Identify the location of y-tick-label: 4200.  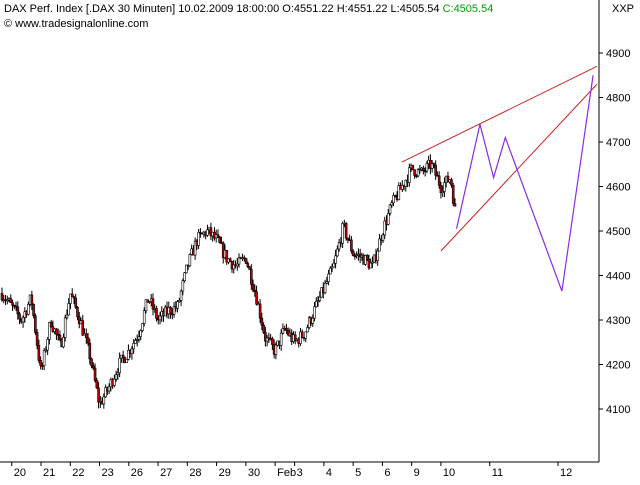
(618, 366).